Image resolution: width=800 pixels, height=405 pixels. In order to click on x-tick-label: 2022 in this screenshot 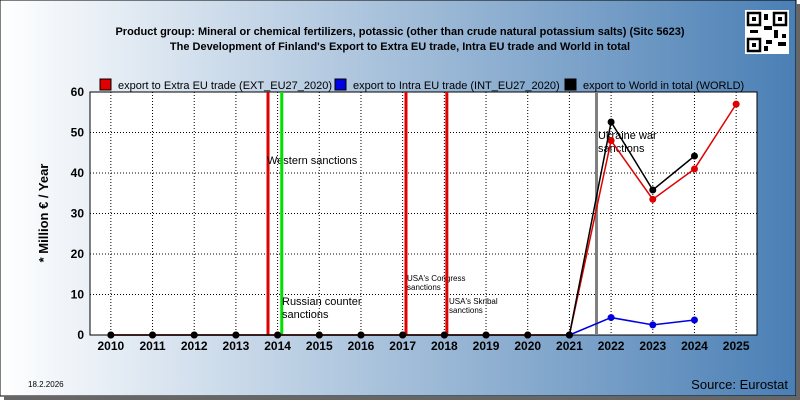, I will do `click(611, 346)`.